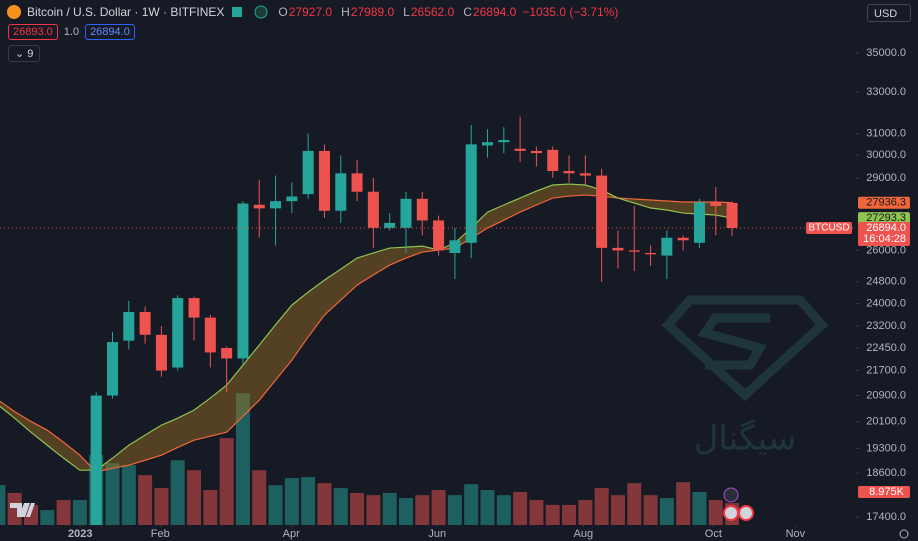 Image resolution: width=918 pixels, height=541 pixels. I want to click on y-tick-label: 20900.0, so click(886, 395).